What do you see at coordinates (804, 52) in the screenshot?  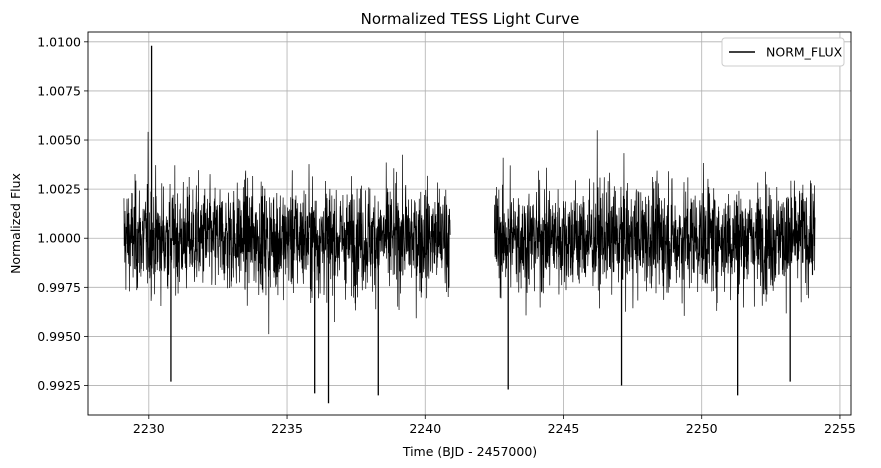 I see `legend-label: NORM_FLUX` at bounding box center [804, 52].